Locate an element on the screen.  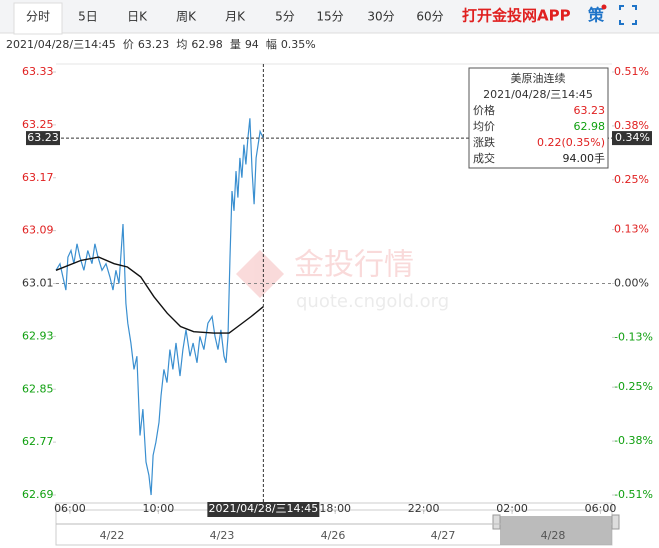
y2-tick-label: -0.51% is located at coordinates (633, 494).